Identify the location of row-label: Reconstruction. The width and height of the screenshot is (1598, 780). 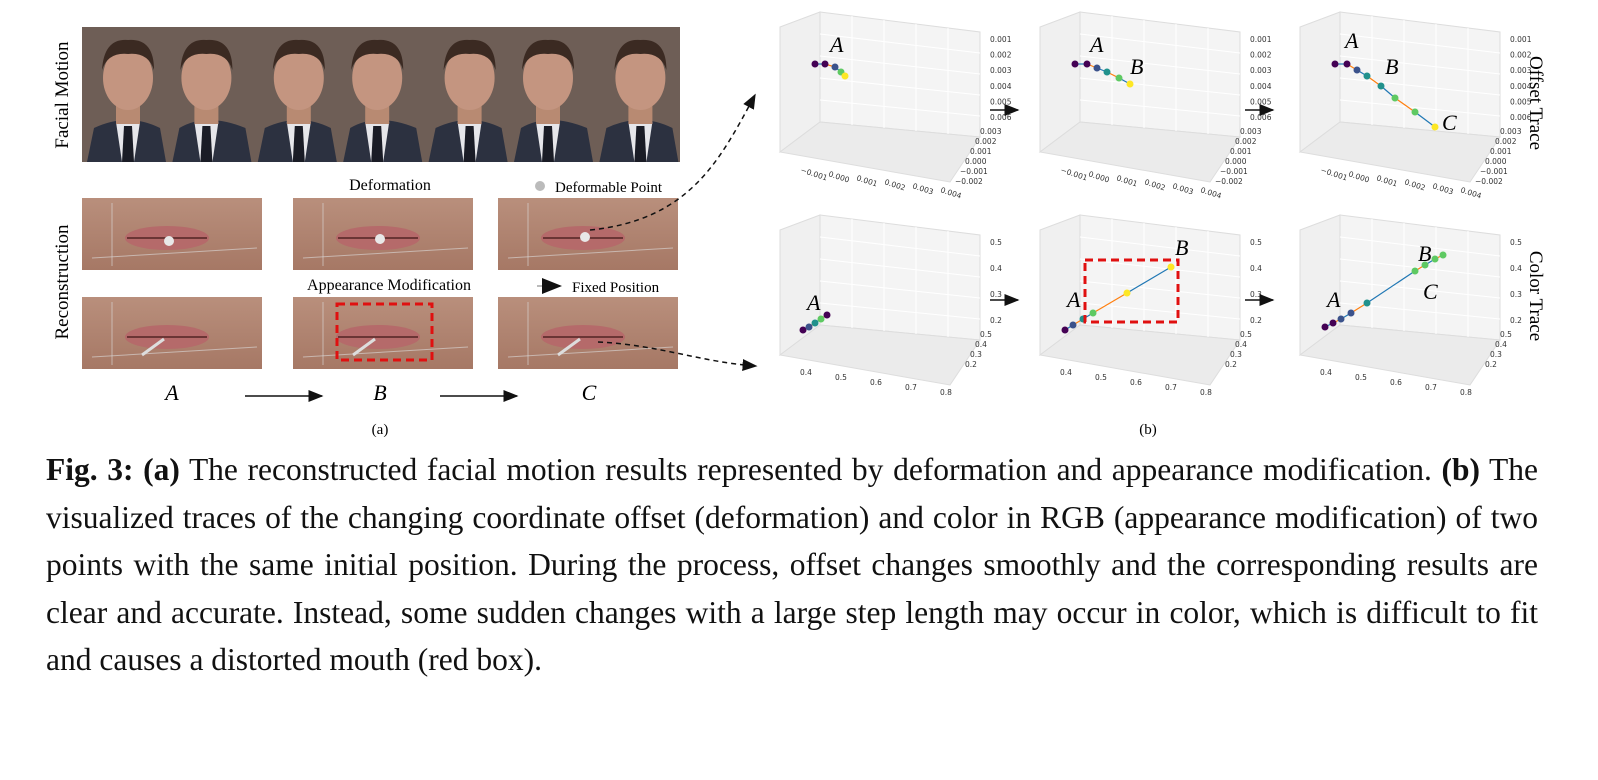
(62, 282).